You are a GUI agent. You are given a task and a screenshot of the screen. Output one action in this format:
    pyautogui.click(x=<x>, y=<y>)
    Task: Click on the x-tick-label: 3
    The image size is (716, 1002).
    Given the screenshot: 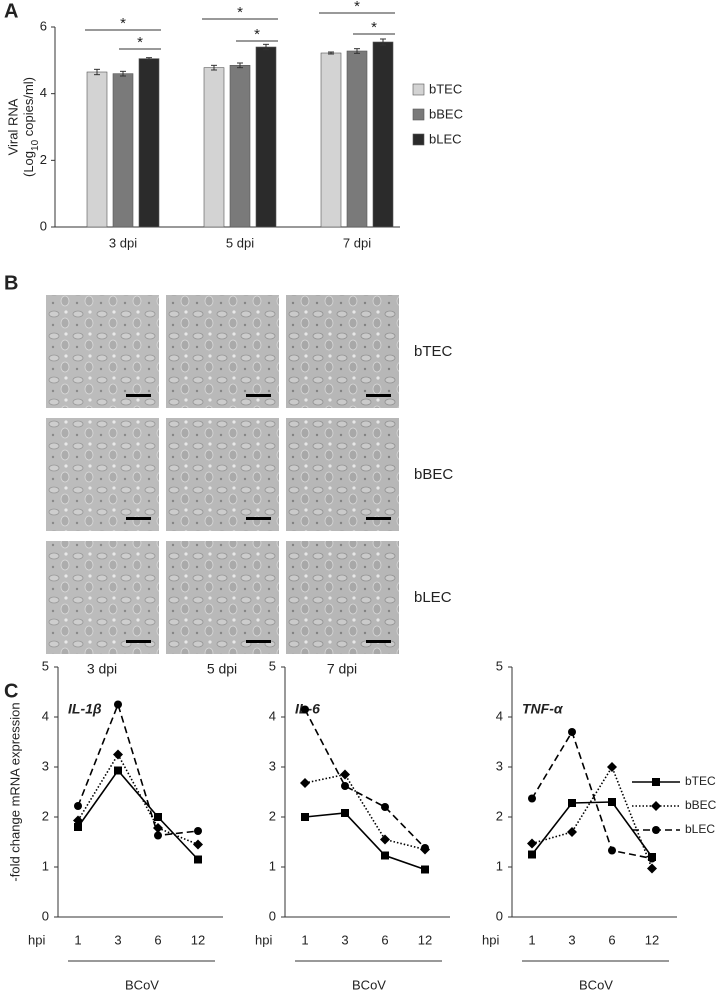 What is the action you would take?
    pyautogui.click(x=344, y=939)
    